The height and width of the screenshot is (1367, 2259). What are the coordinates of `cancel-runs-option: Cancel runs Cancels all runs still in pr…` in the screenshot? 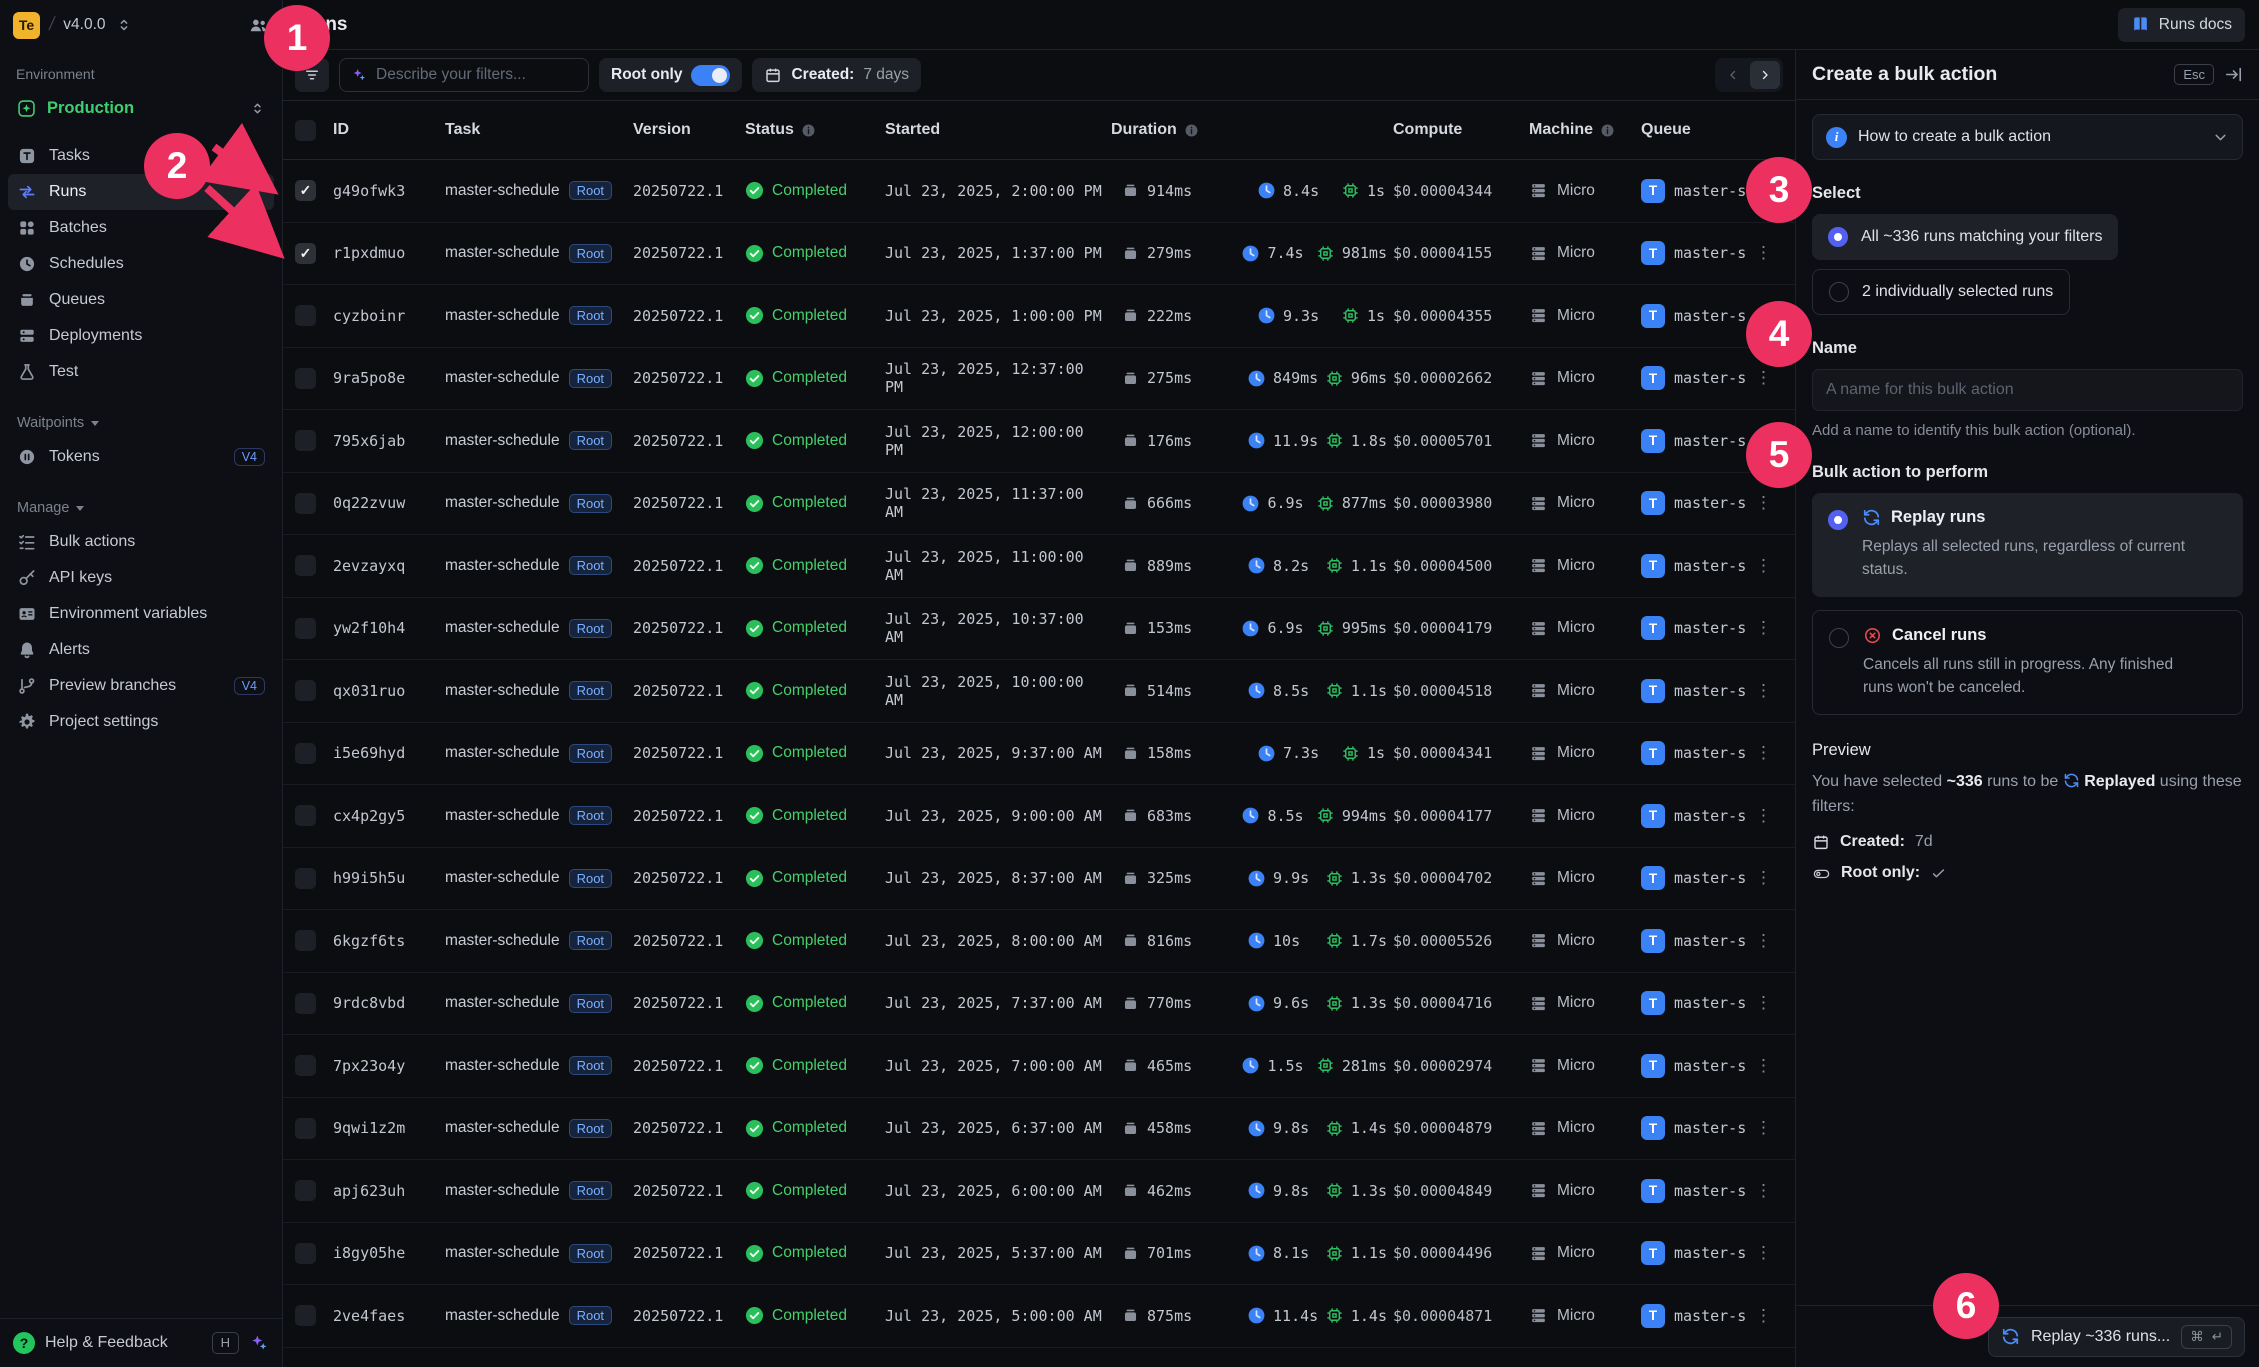 It's located at (2027, 662).